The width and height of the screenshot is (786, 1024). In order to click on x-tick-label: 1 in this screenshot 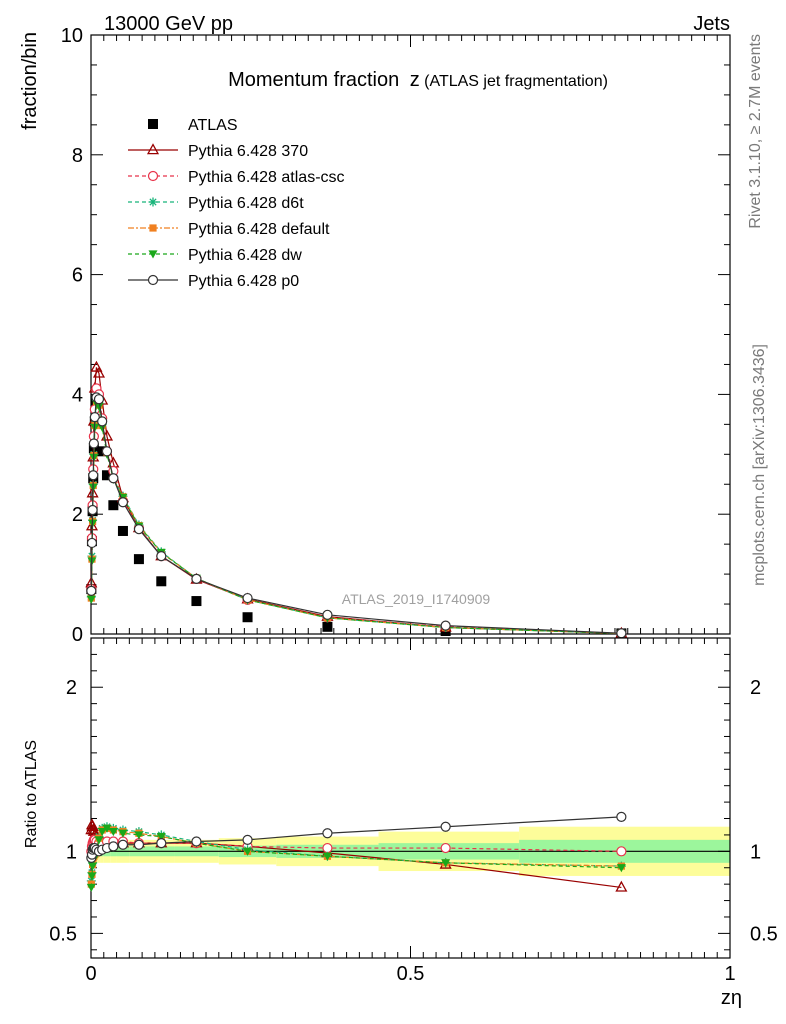, I will do `click(729, 974)`.